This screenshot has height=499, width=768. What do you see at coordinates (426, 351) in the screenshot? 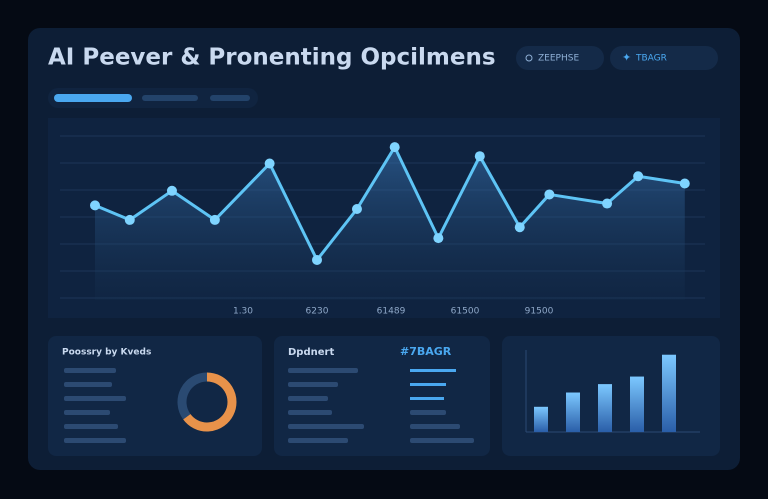
I see `panel-subtitle: #7BAGR` at bounding box center [426, 351].